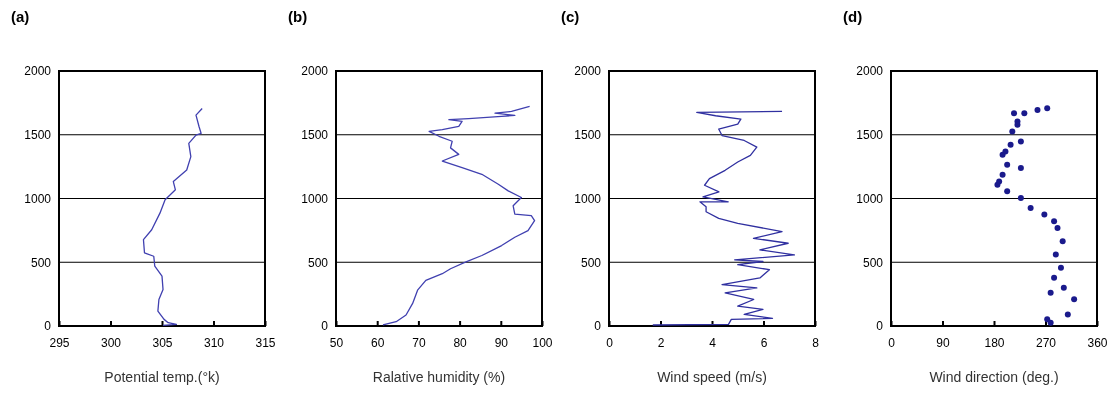 Image resolution: width=1118 pixels, height=403 pixels. Describe the element at coordinates (853, 16) in the screenshot. I see `chart-title: (d)` at that location.